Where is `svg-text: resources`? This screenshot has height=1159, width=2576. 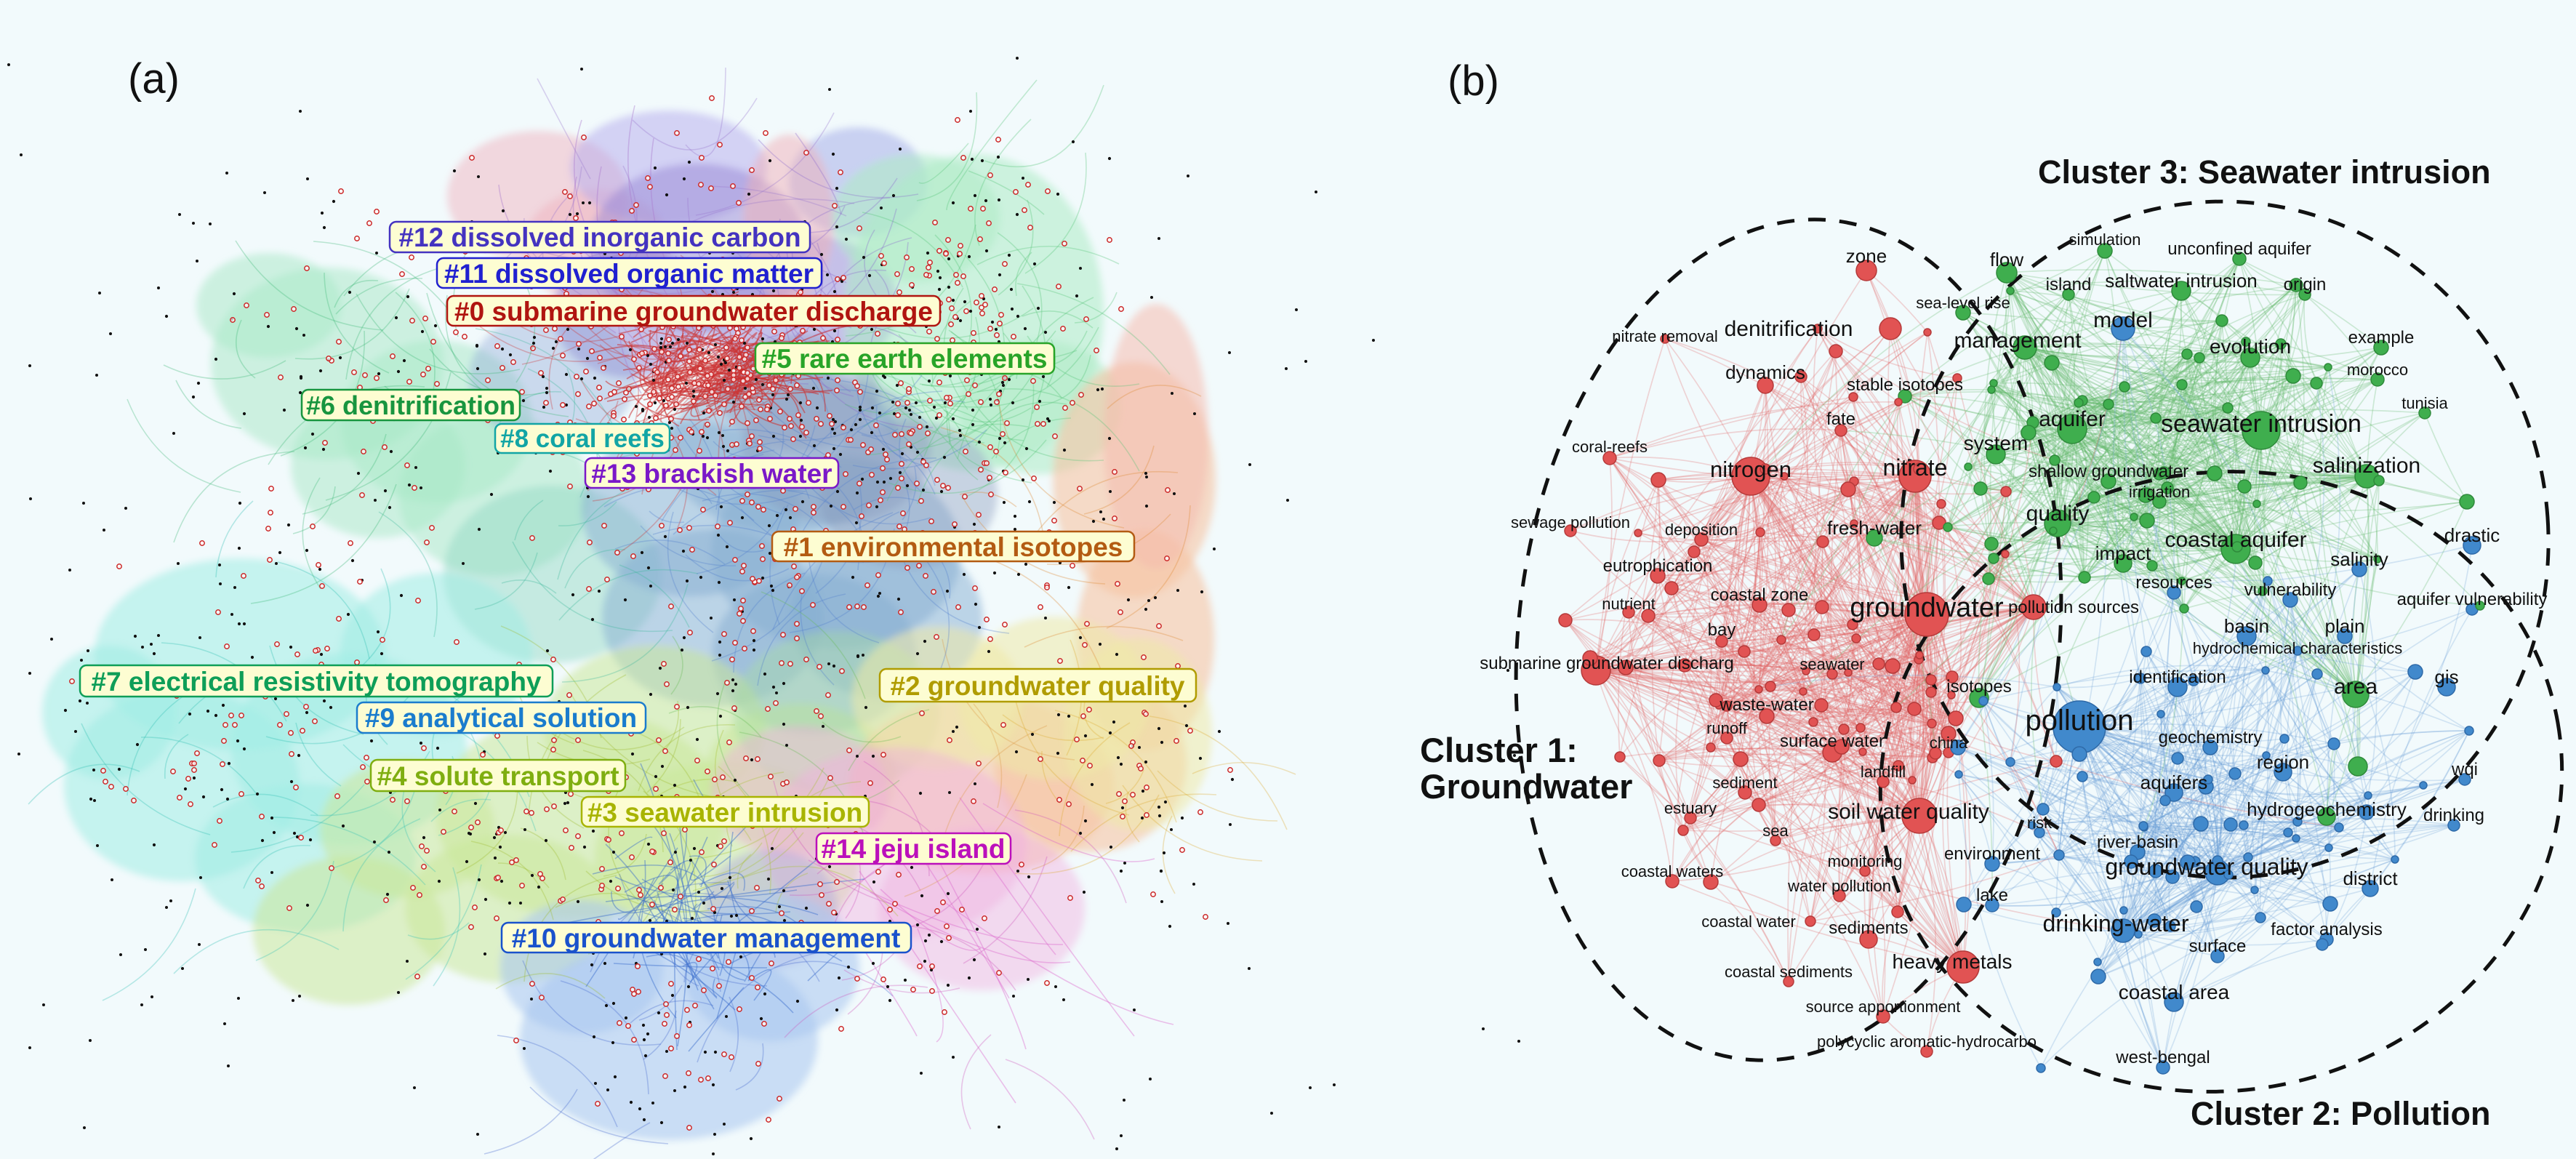 svg-text: resources is located at coordinates (2174, 583).